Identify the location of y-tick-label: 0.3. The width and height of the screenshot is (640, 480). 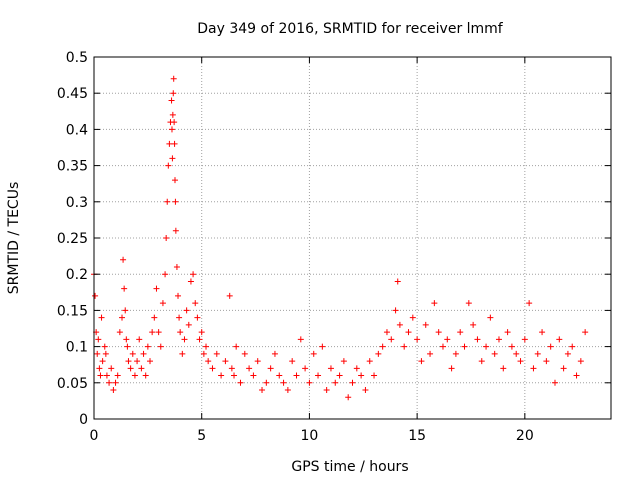
(77, 203).